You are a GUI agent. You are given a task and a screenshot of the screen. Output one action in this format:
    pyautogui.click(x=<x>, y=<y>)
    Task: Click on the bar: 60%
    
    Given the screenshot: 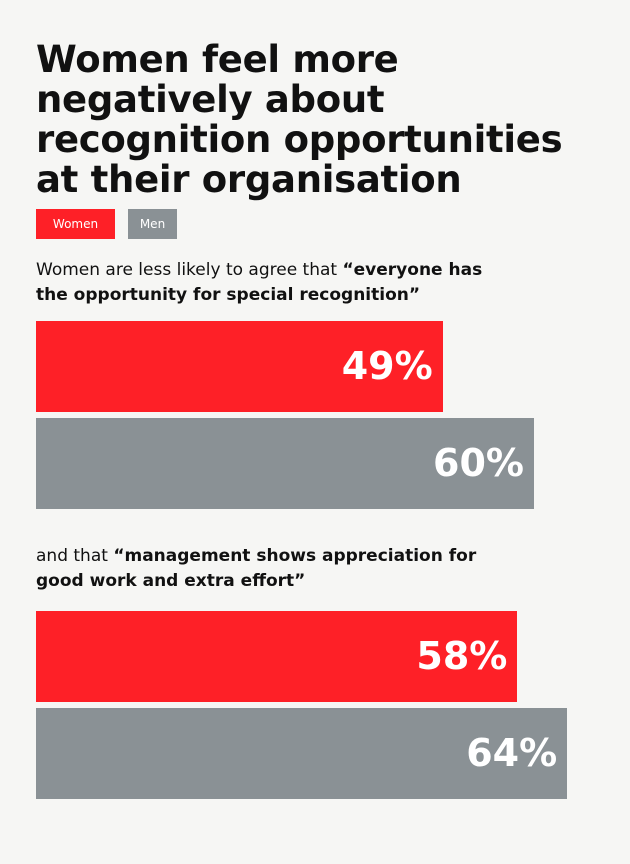 What is the action you would take?
    pyautogui.click(x=285, y=463)
    